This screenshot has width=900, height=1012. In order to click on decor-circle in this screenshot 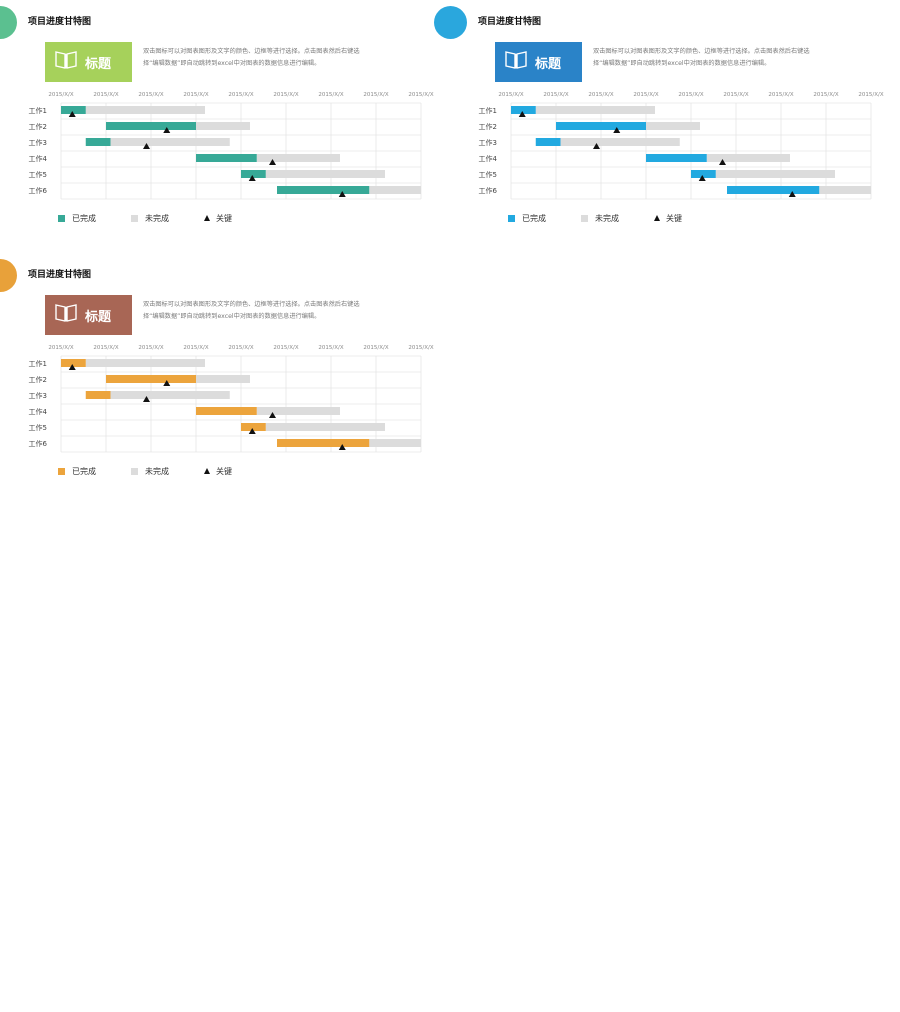, I will do `click(8, 22)`.